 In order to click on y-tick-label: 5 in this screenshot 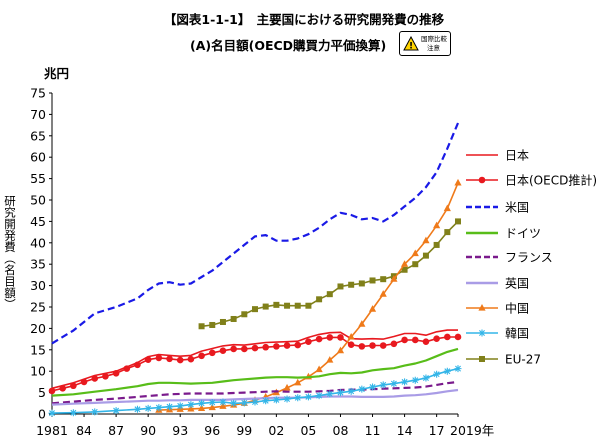, I will do `click(42, 392)`.